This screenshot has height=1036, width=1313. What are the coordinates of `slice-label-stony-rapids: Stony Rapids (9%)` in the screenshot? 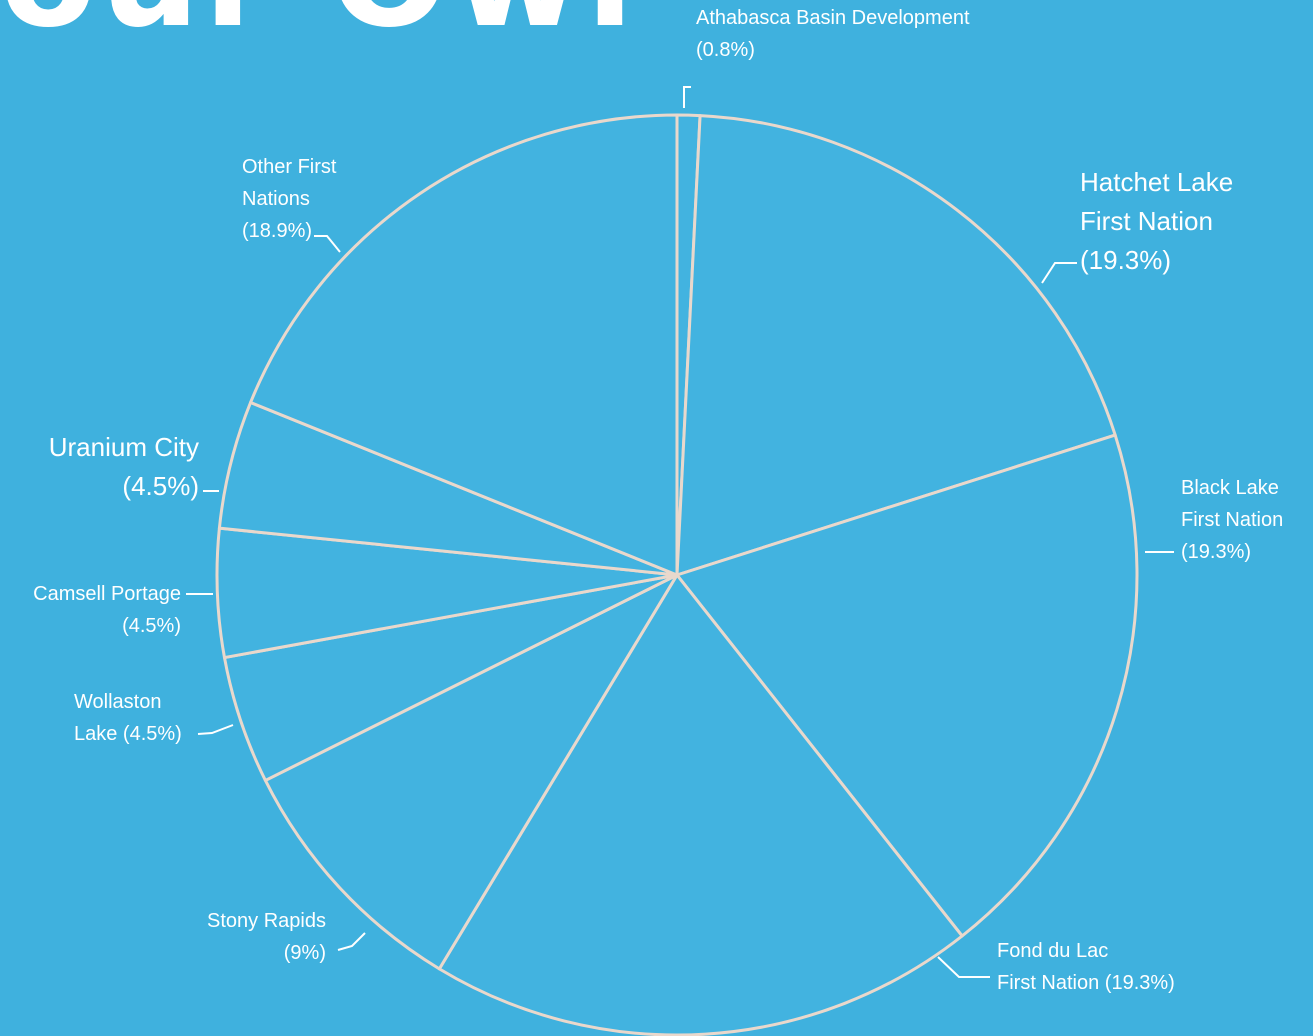 It's located at (266, 937).